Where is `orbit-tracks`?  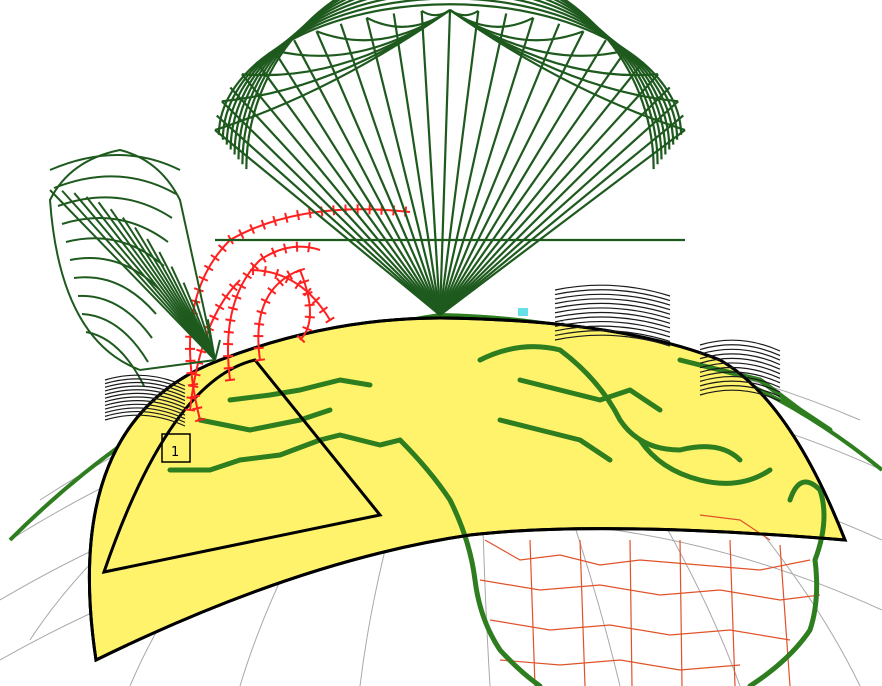
orbit-tracks is located at coordinates (297, 313).